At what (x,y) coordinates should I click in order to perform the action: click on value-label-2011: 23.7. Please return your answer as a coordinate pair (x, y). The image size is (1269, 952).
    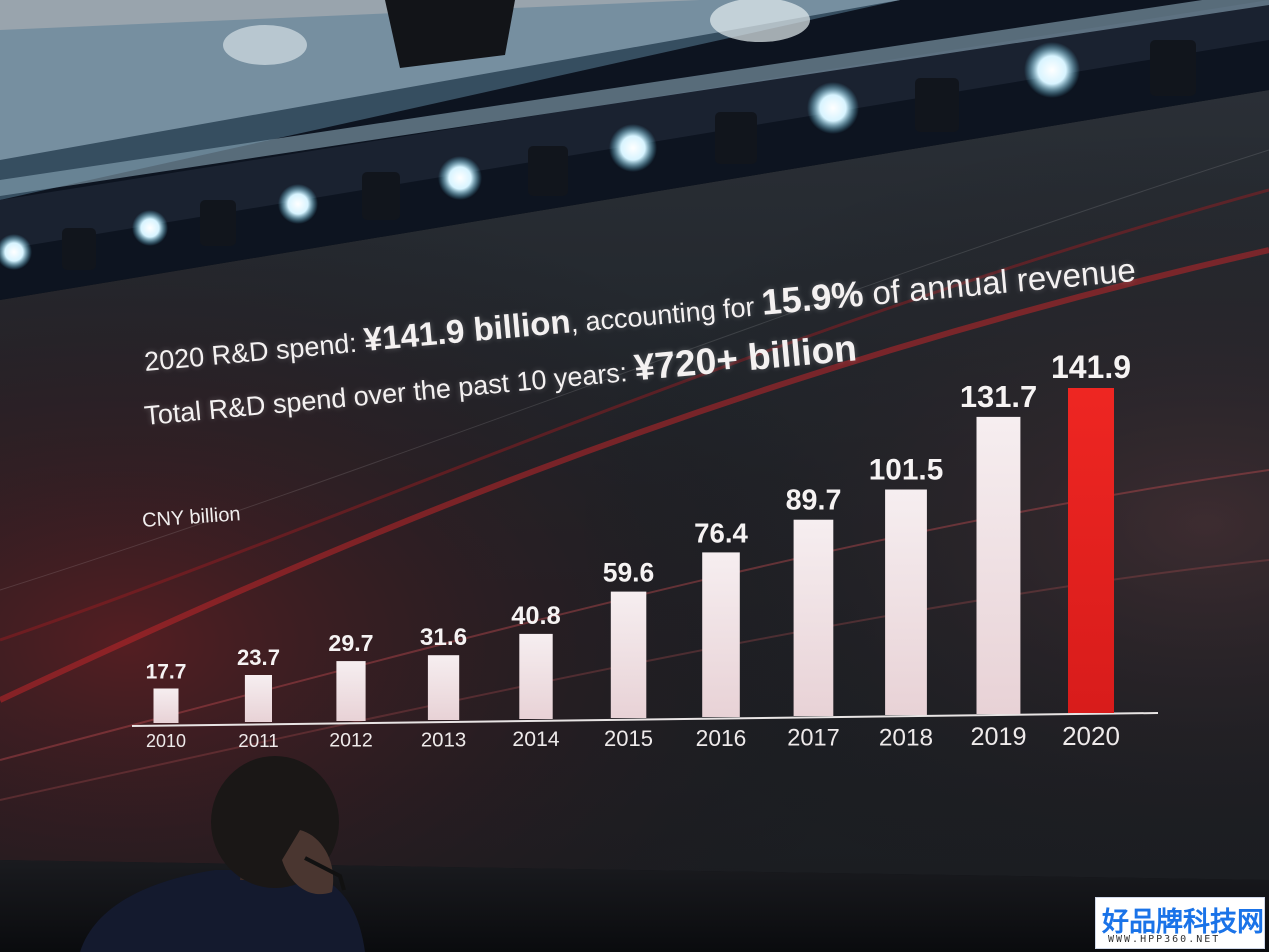
    Looking at the image, I should click on (258, 657).